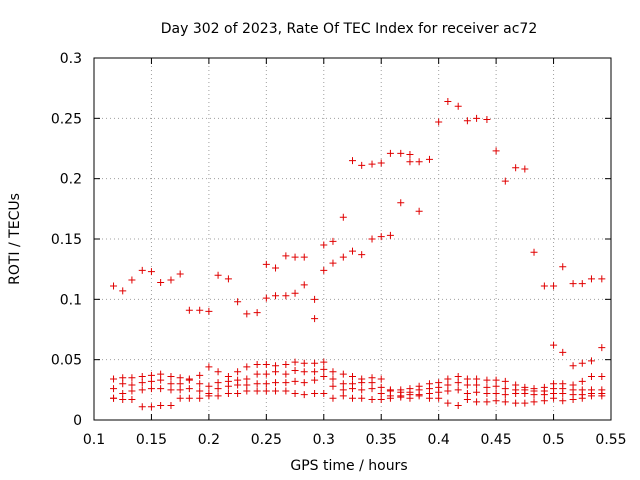 The image size is (640, 480). What do you see at coordinates (496, 440) in the screenshot?
I see `x-tick-label: 0.45` at bounding box center [496, 440].